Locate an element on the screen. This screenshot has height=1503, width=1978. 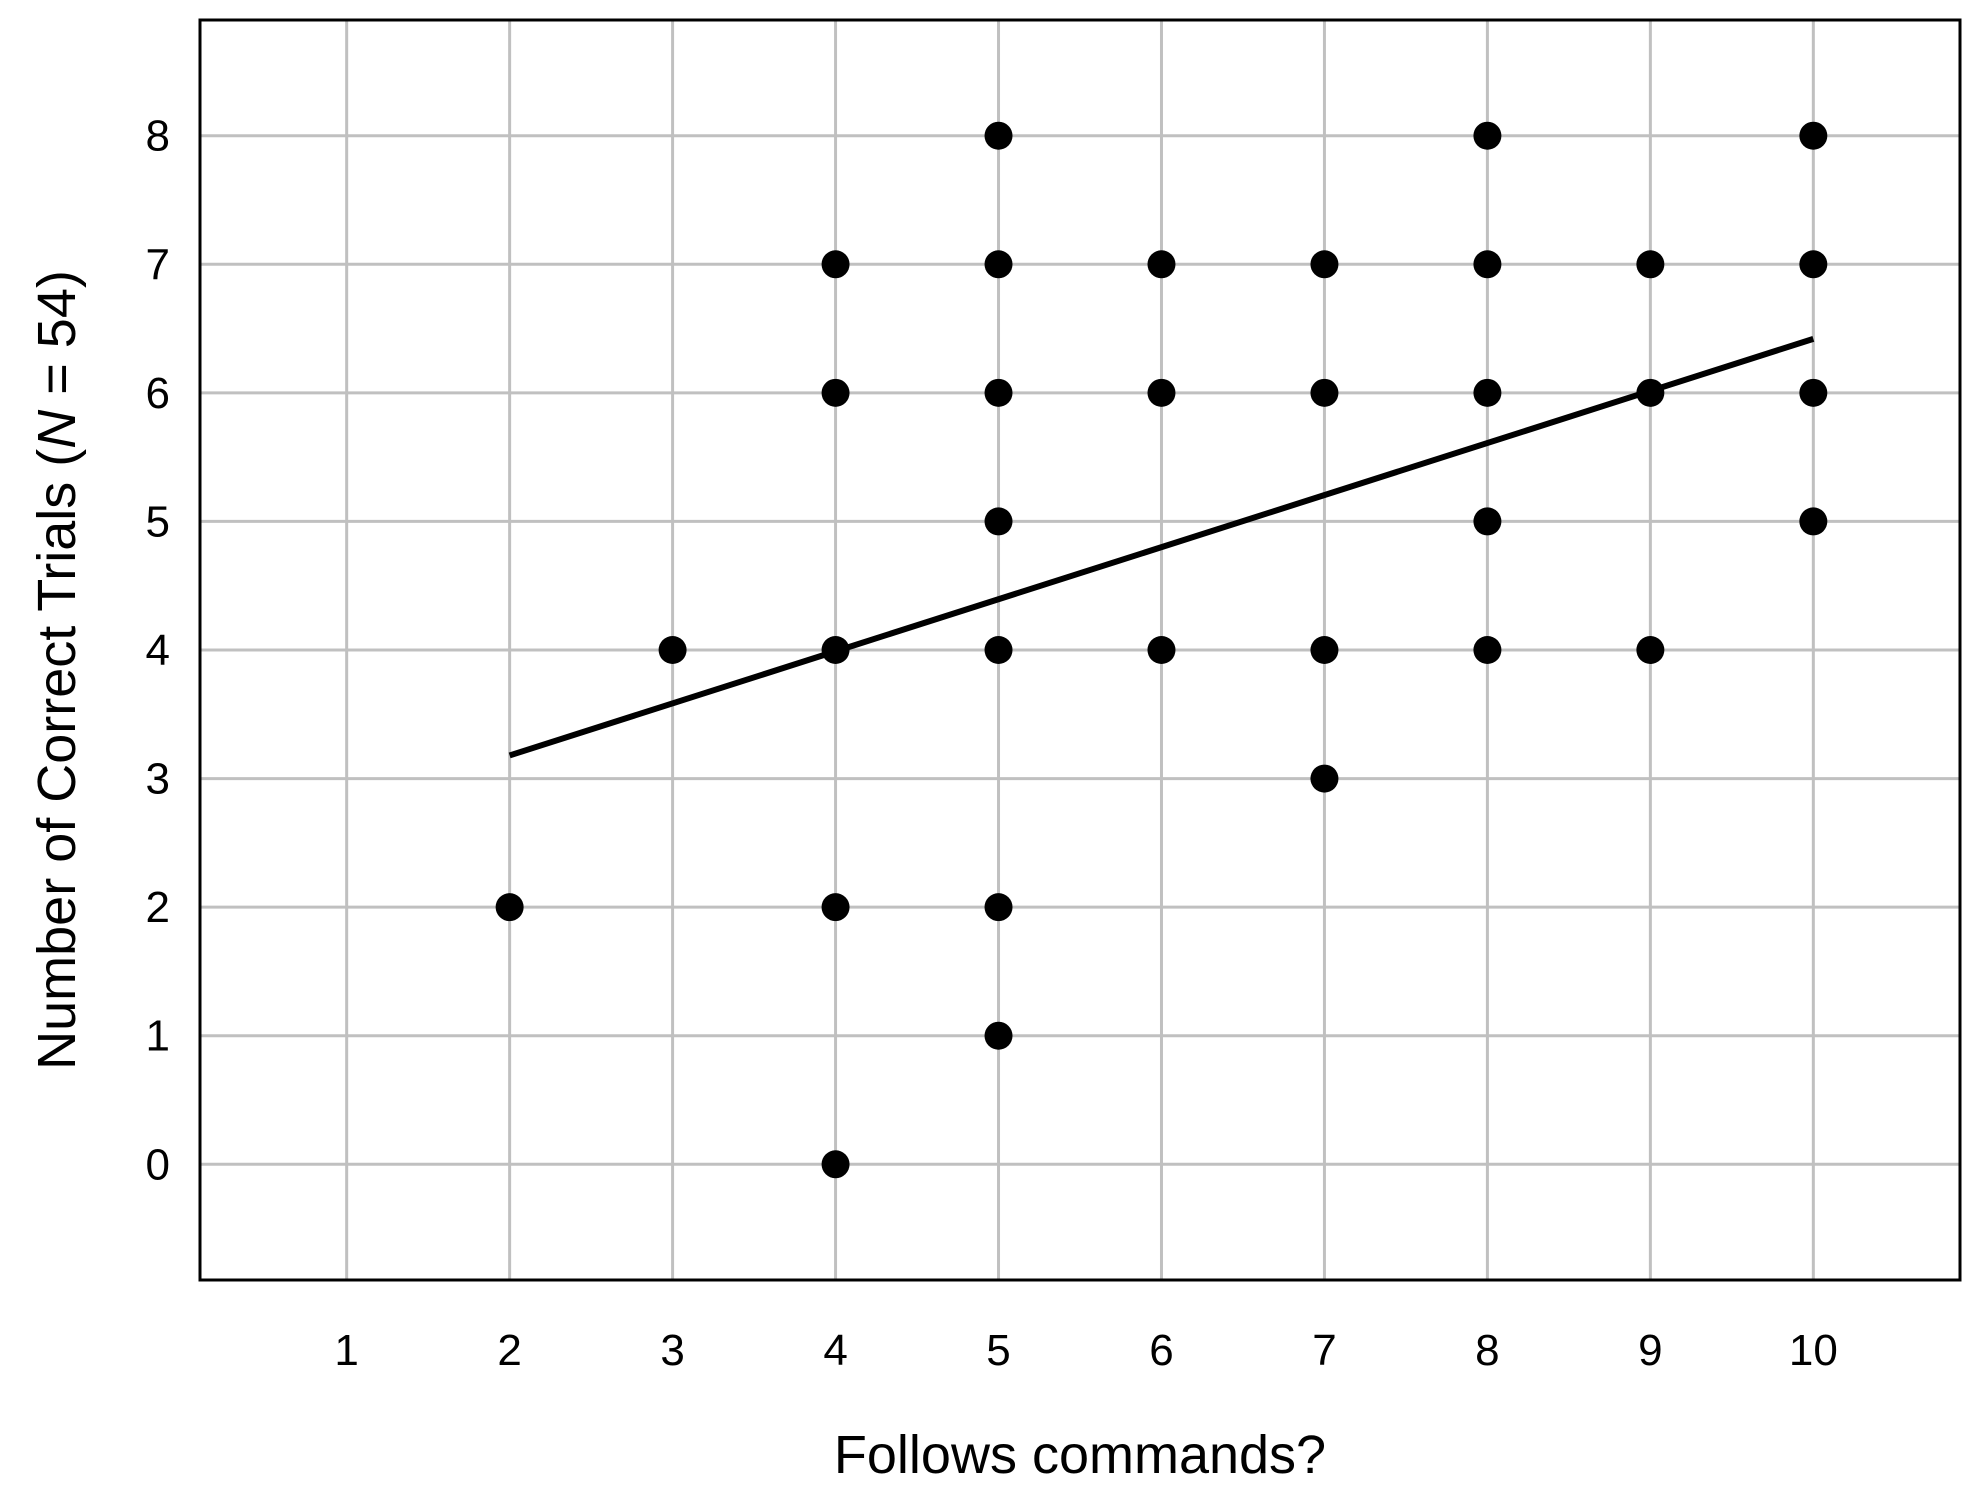
y-tick-label: 5 is located at coordinates (158, 521).